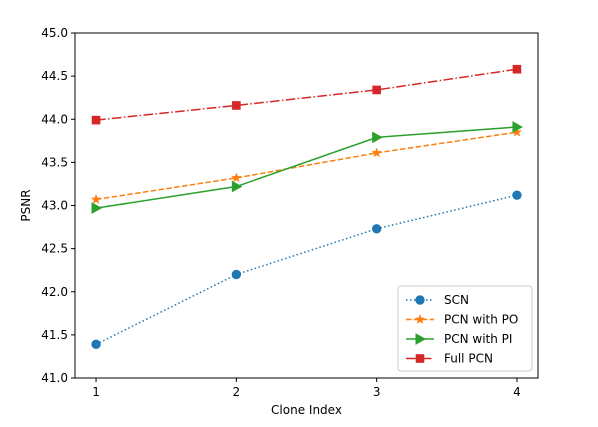  Describe the element at coordinates (377, 392) in the screenshot. I see `x-tick-label: 3` at that location.